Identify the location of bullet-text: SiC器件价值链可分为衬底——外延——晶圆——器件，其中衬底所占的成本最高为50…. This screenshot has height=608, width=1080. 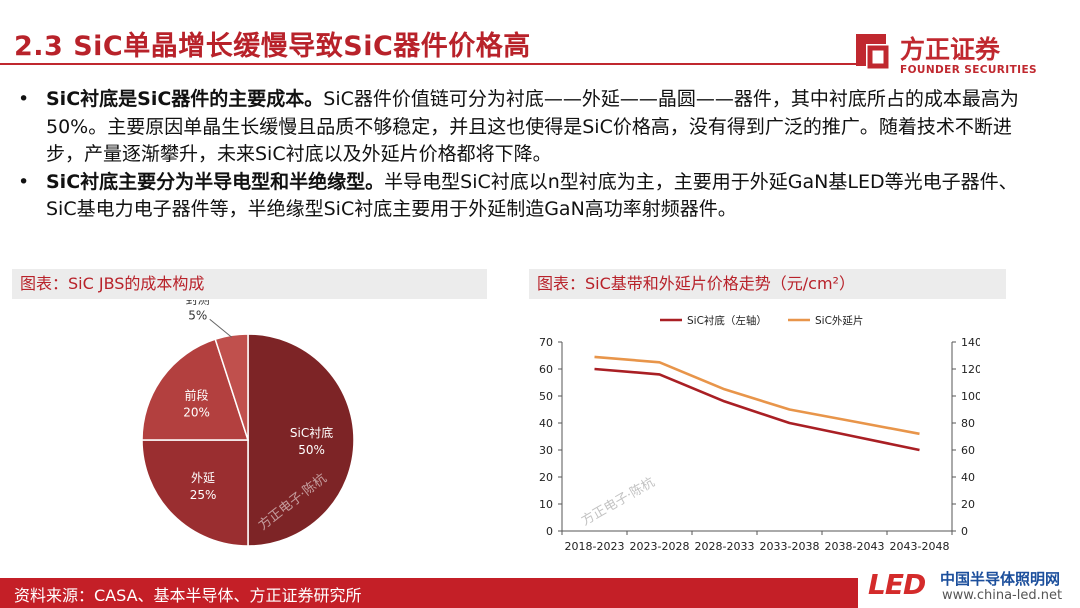
(532, 126).